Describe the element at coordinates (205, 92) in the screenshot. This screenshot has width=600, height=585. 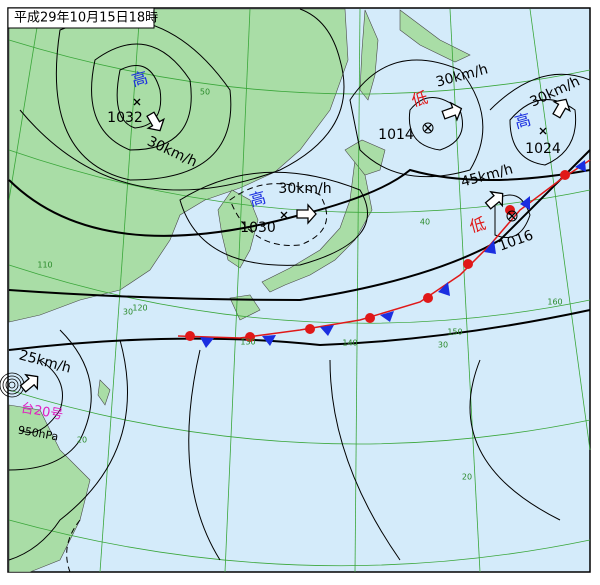
I see `graticule-label: 50` at that location.